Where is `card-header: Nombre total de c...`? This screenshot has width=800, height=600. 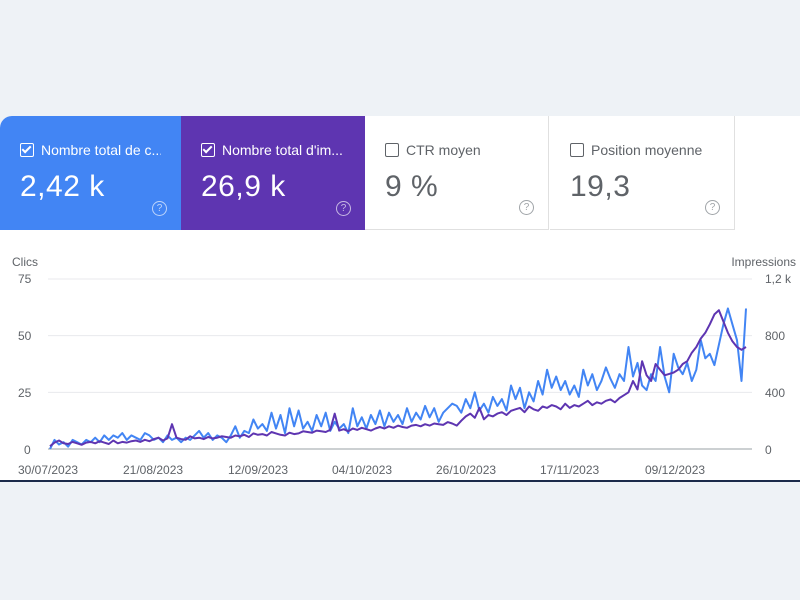 card-header: Nombre total de c... is located at coordinates (90, 150).